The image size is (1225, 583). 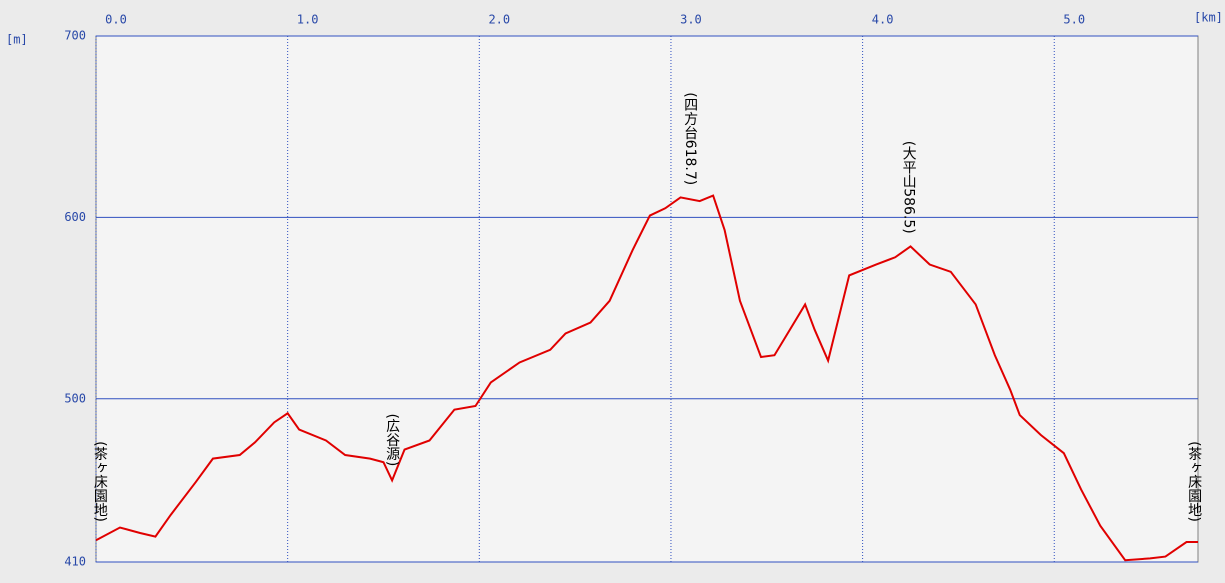 What do you see at coordinates (308, 20) in the screenshot?
I see `x-tick-label: 1.0` at bounding box center [308, 20].